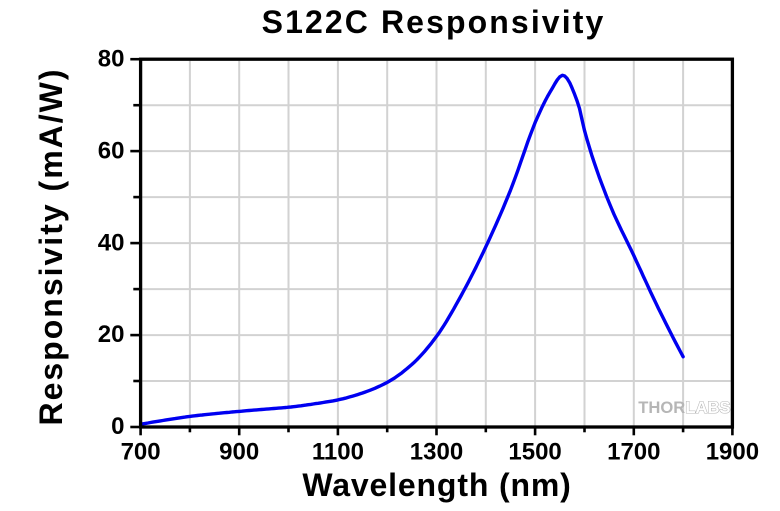 Image resolution: width=780 pixels, height=511 pixels. What do you see at coordinates (111, 242) in the screenshot?
I see `svg-text: 40` at bounding box center [111, 242].